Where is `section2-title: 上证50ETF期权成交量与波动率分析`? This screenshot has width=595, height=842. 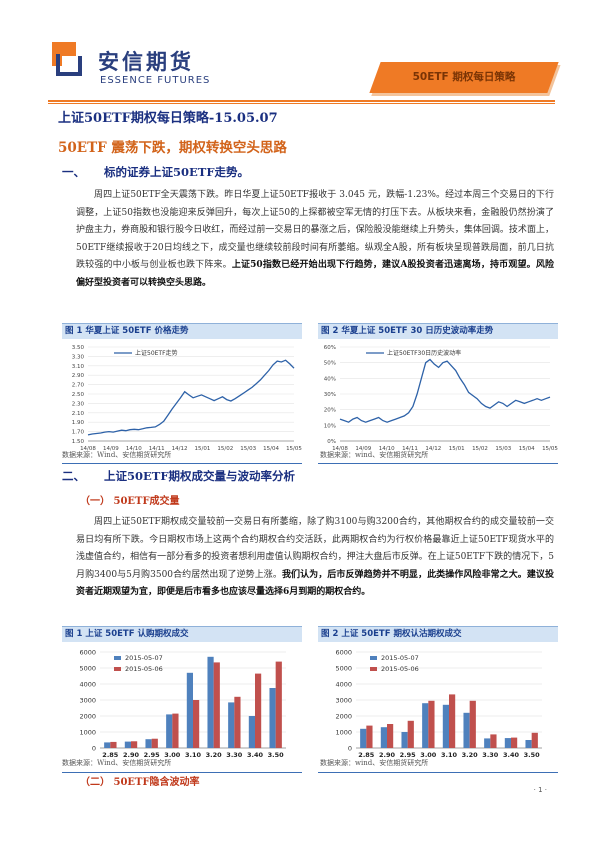 section2-title: 上证50ETF期权成交量与波动率分析 is located at coordinates (199, 476).